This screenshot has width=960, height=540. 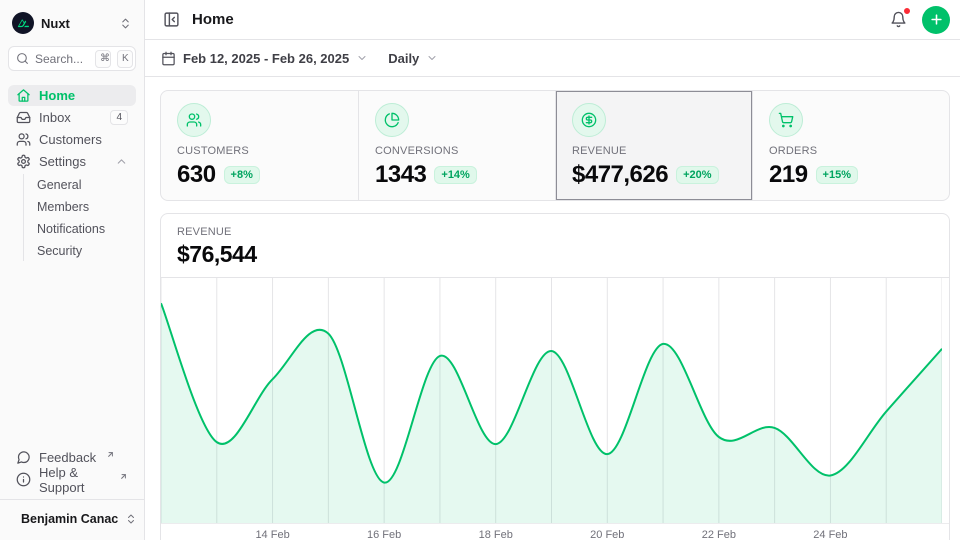 I want to click on workspace-switcher: Nuxt, so click(x=72, y=27).